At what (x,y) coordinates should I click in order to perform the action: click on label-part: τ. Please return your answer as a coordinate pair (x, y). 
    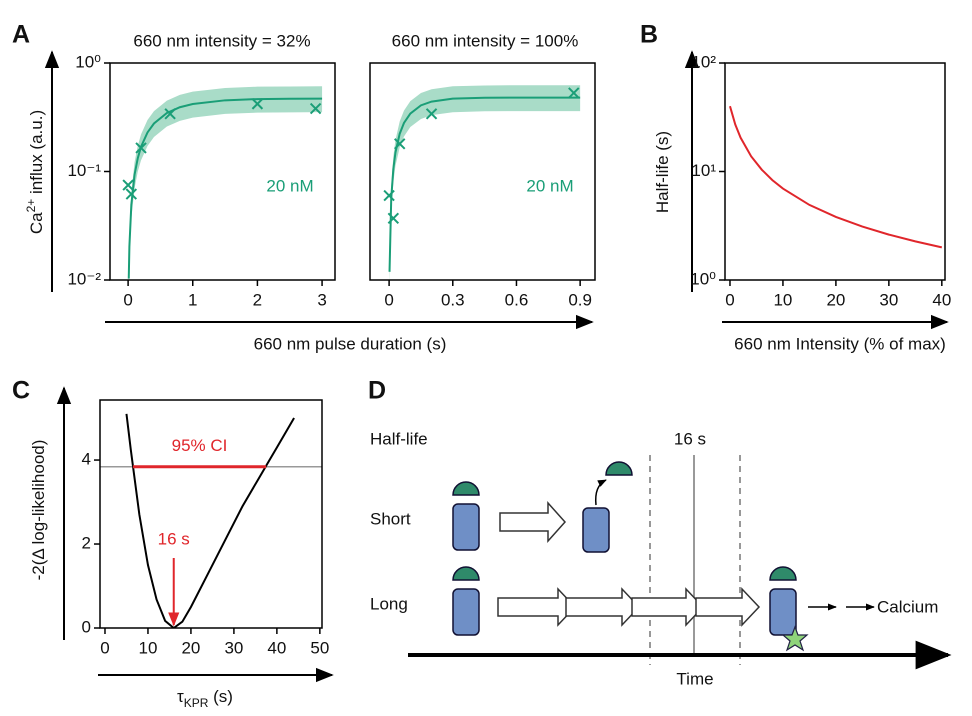
    Looking at the image, I should click on (180, 696).